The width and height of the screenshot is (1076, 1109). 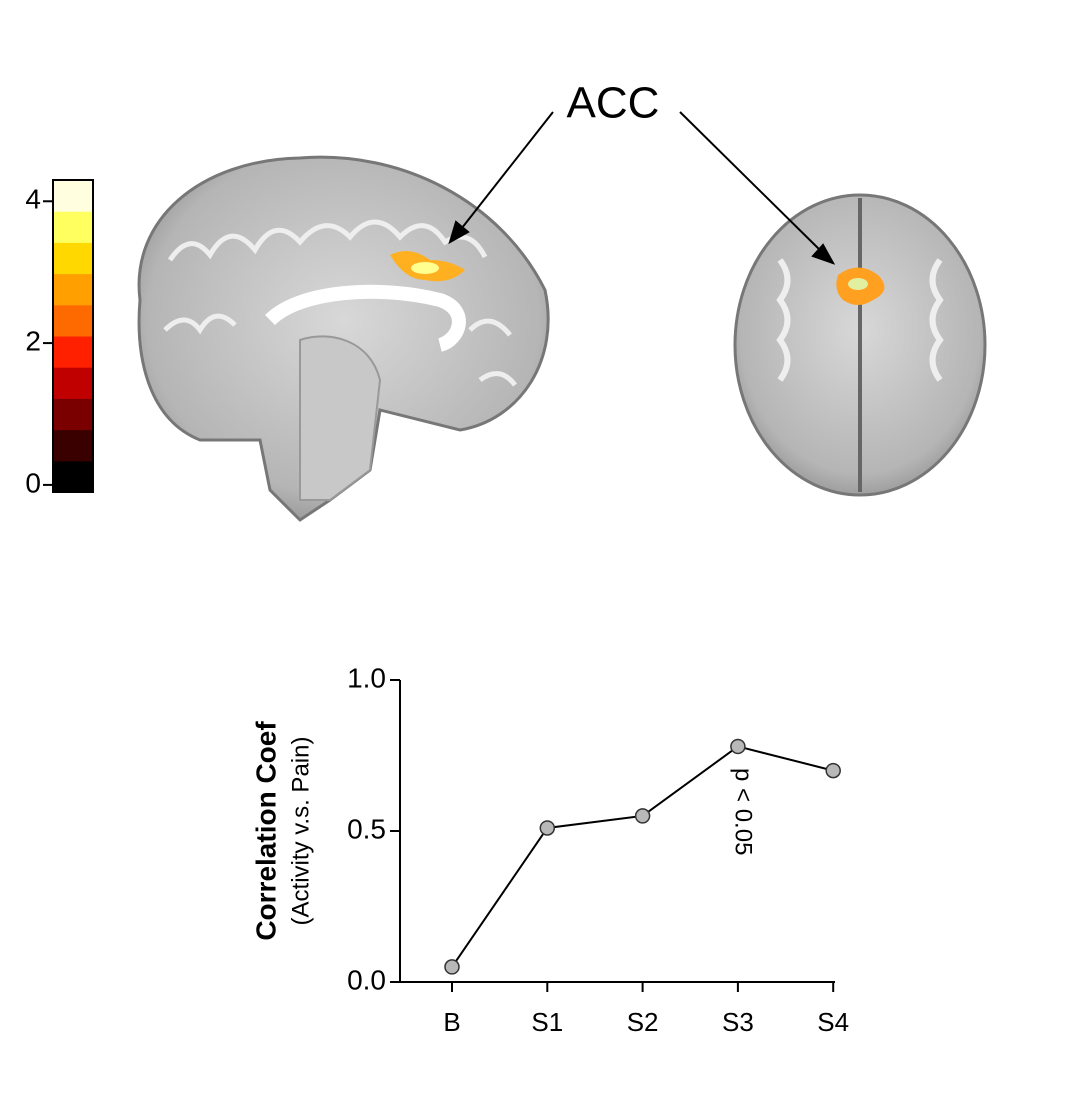 I want to click on colorbar-tick-label: 0, so click(x=33, y=482).